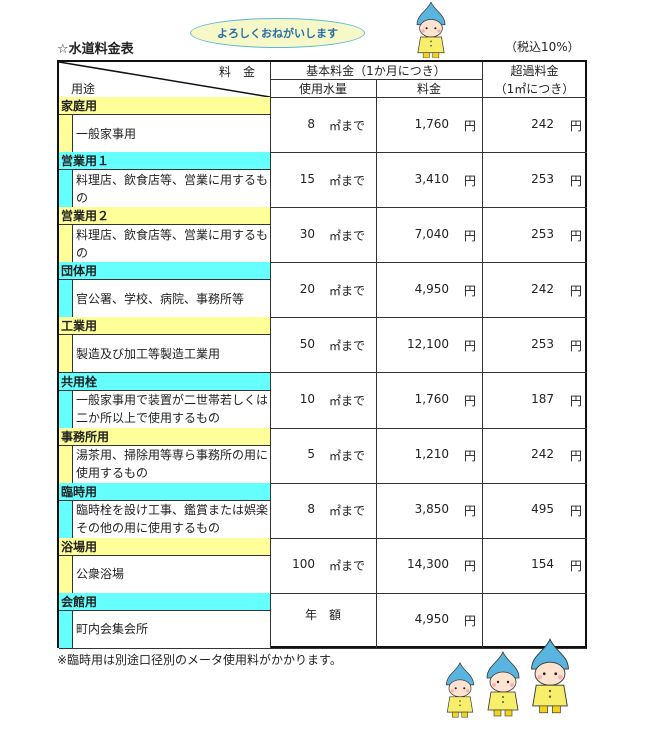 The image size is (650, 739). What do you see at coordinates (83, 89) in the screenshot?
I see `header-use-label: 用途` at bounding box center [83, 89].